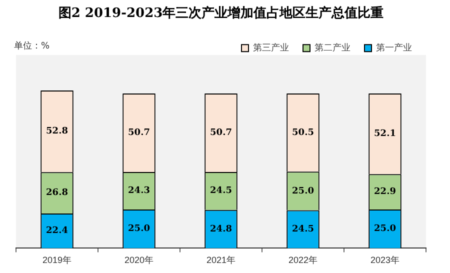 The width and height of the screenshot is (450, 273). I want to click on x-tick-label: 2020年, so click(139, 260).